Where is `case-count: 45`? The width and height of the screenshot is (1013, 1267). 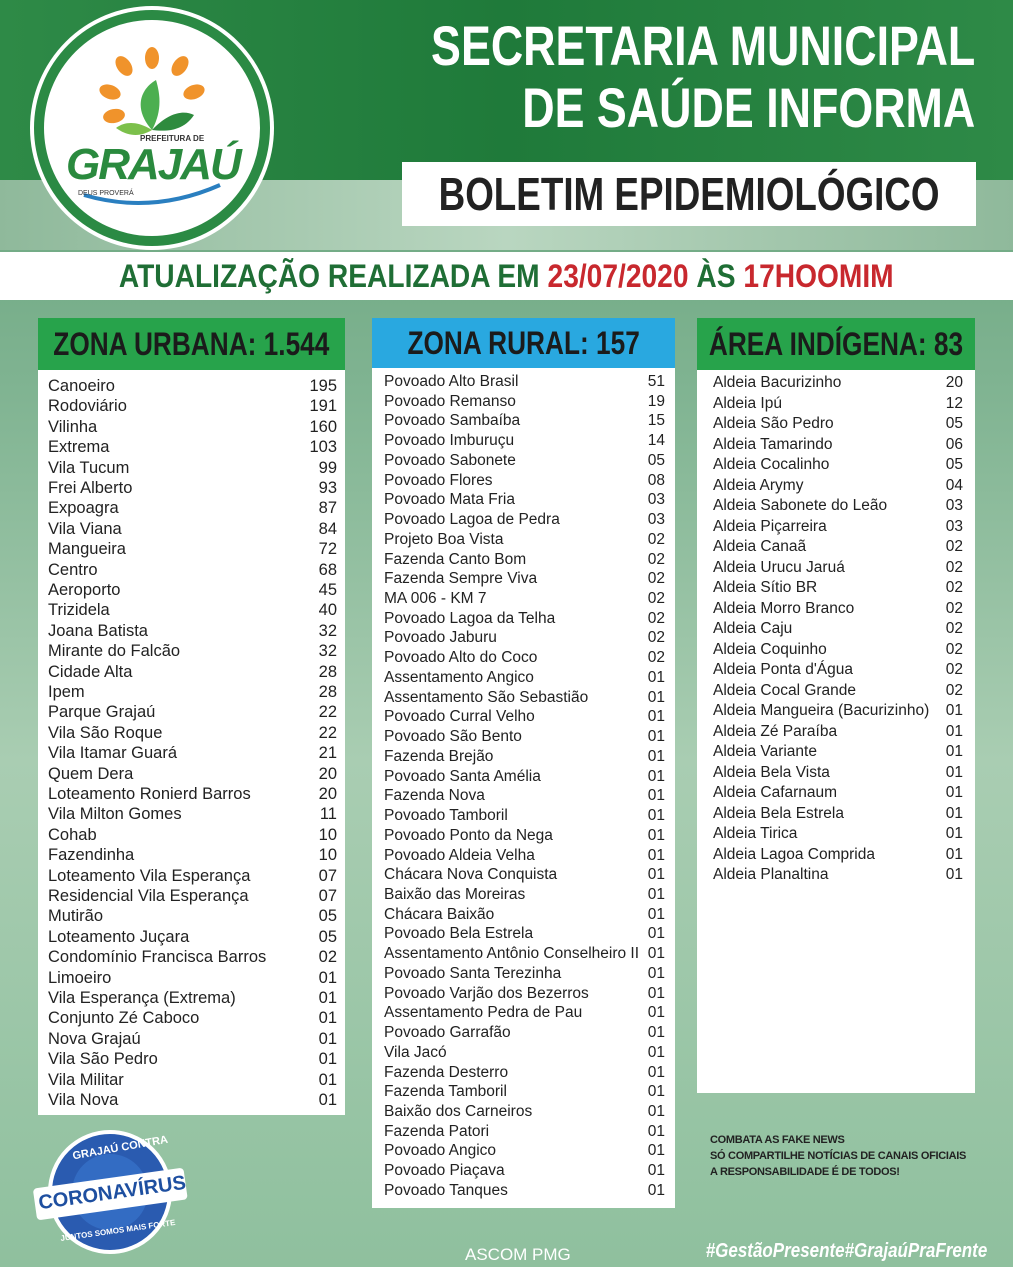
case-count: 45 is located at coordinates (327, 590).